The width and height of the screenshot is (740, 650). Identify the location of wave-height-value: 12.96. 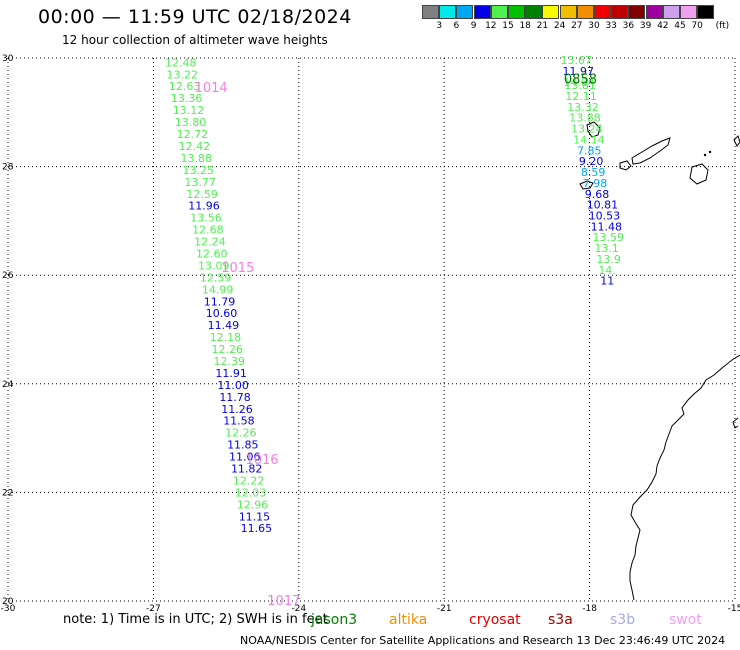
(253, 504).